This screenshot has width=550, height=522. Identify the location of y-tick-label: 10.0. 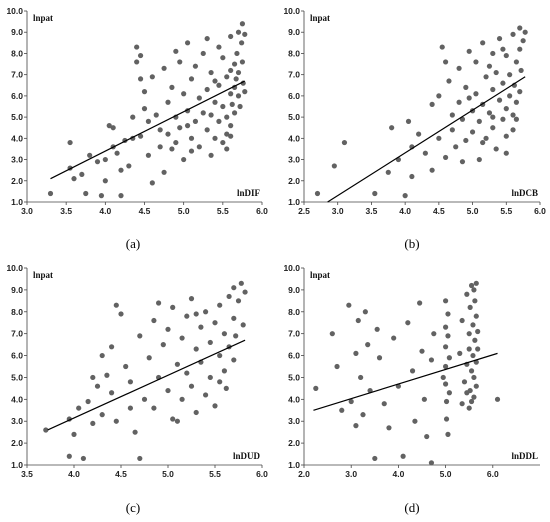
(14, 11).